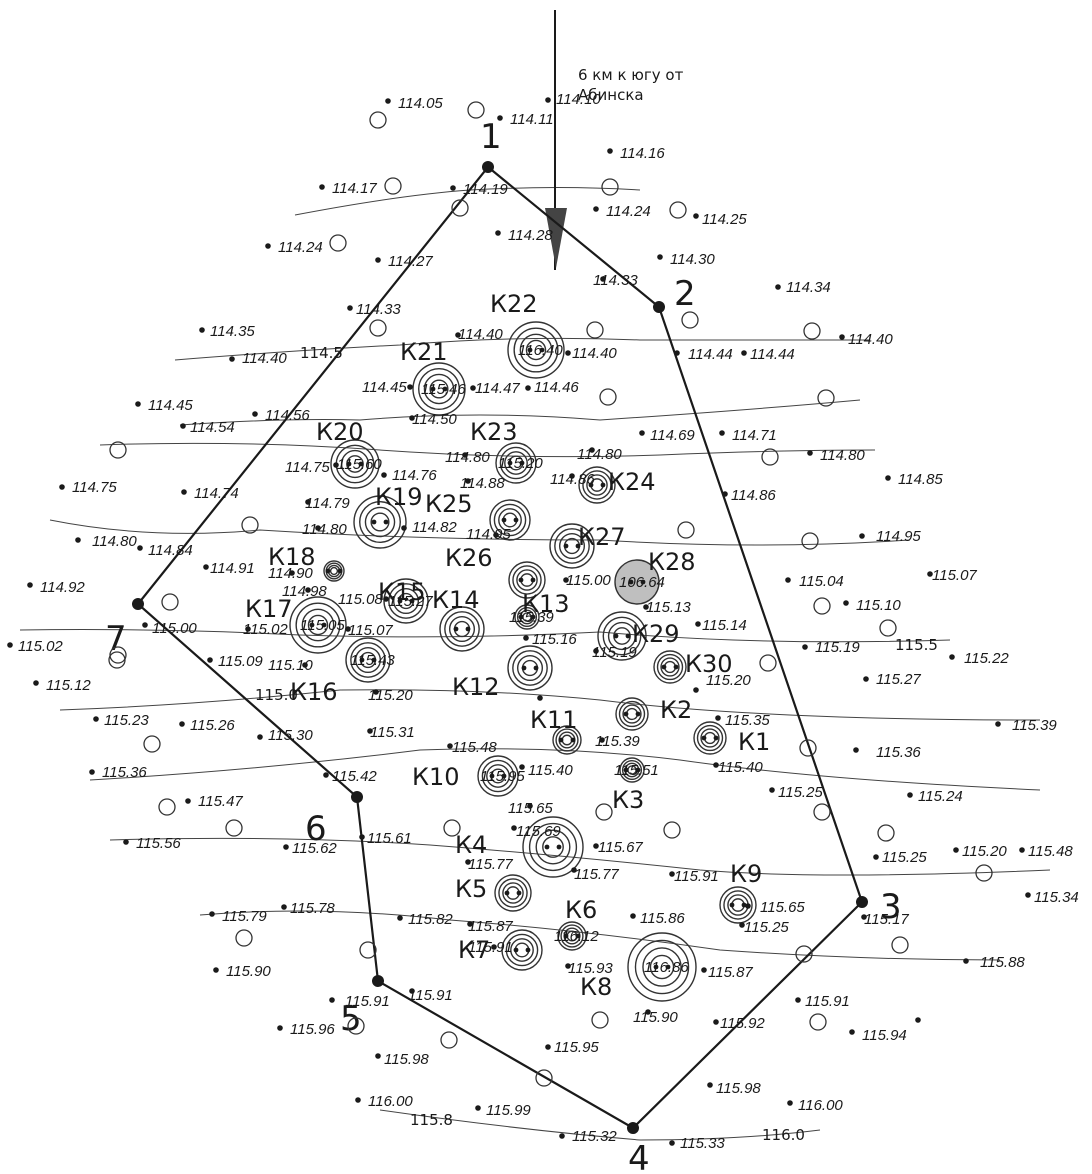  What do you see at coordinates (264, 358) in the screenshot?
I see `survey-point-elevation: 114.40` at bounding box center [264, 358].